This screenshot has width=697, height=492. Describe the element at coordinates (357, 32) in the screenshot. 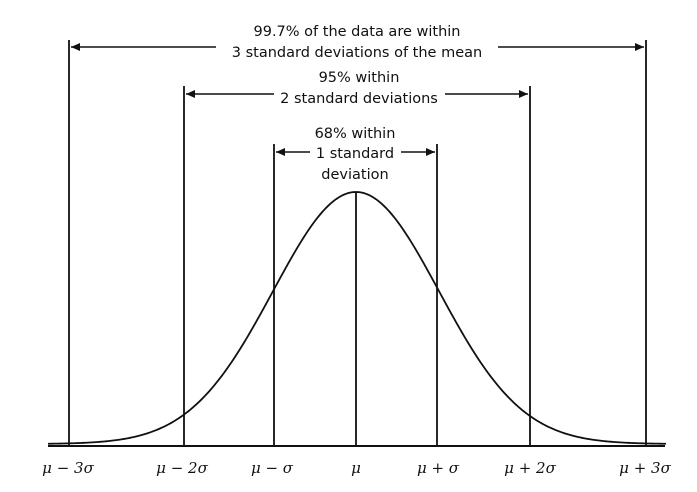

I see `three-sigma-label-line1: 99.7% of the data are within` at that location.